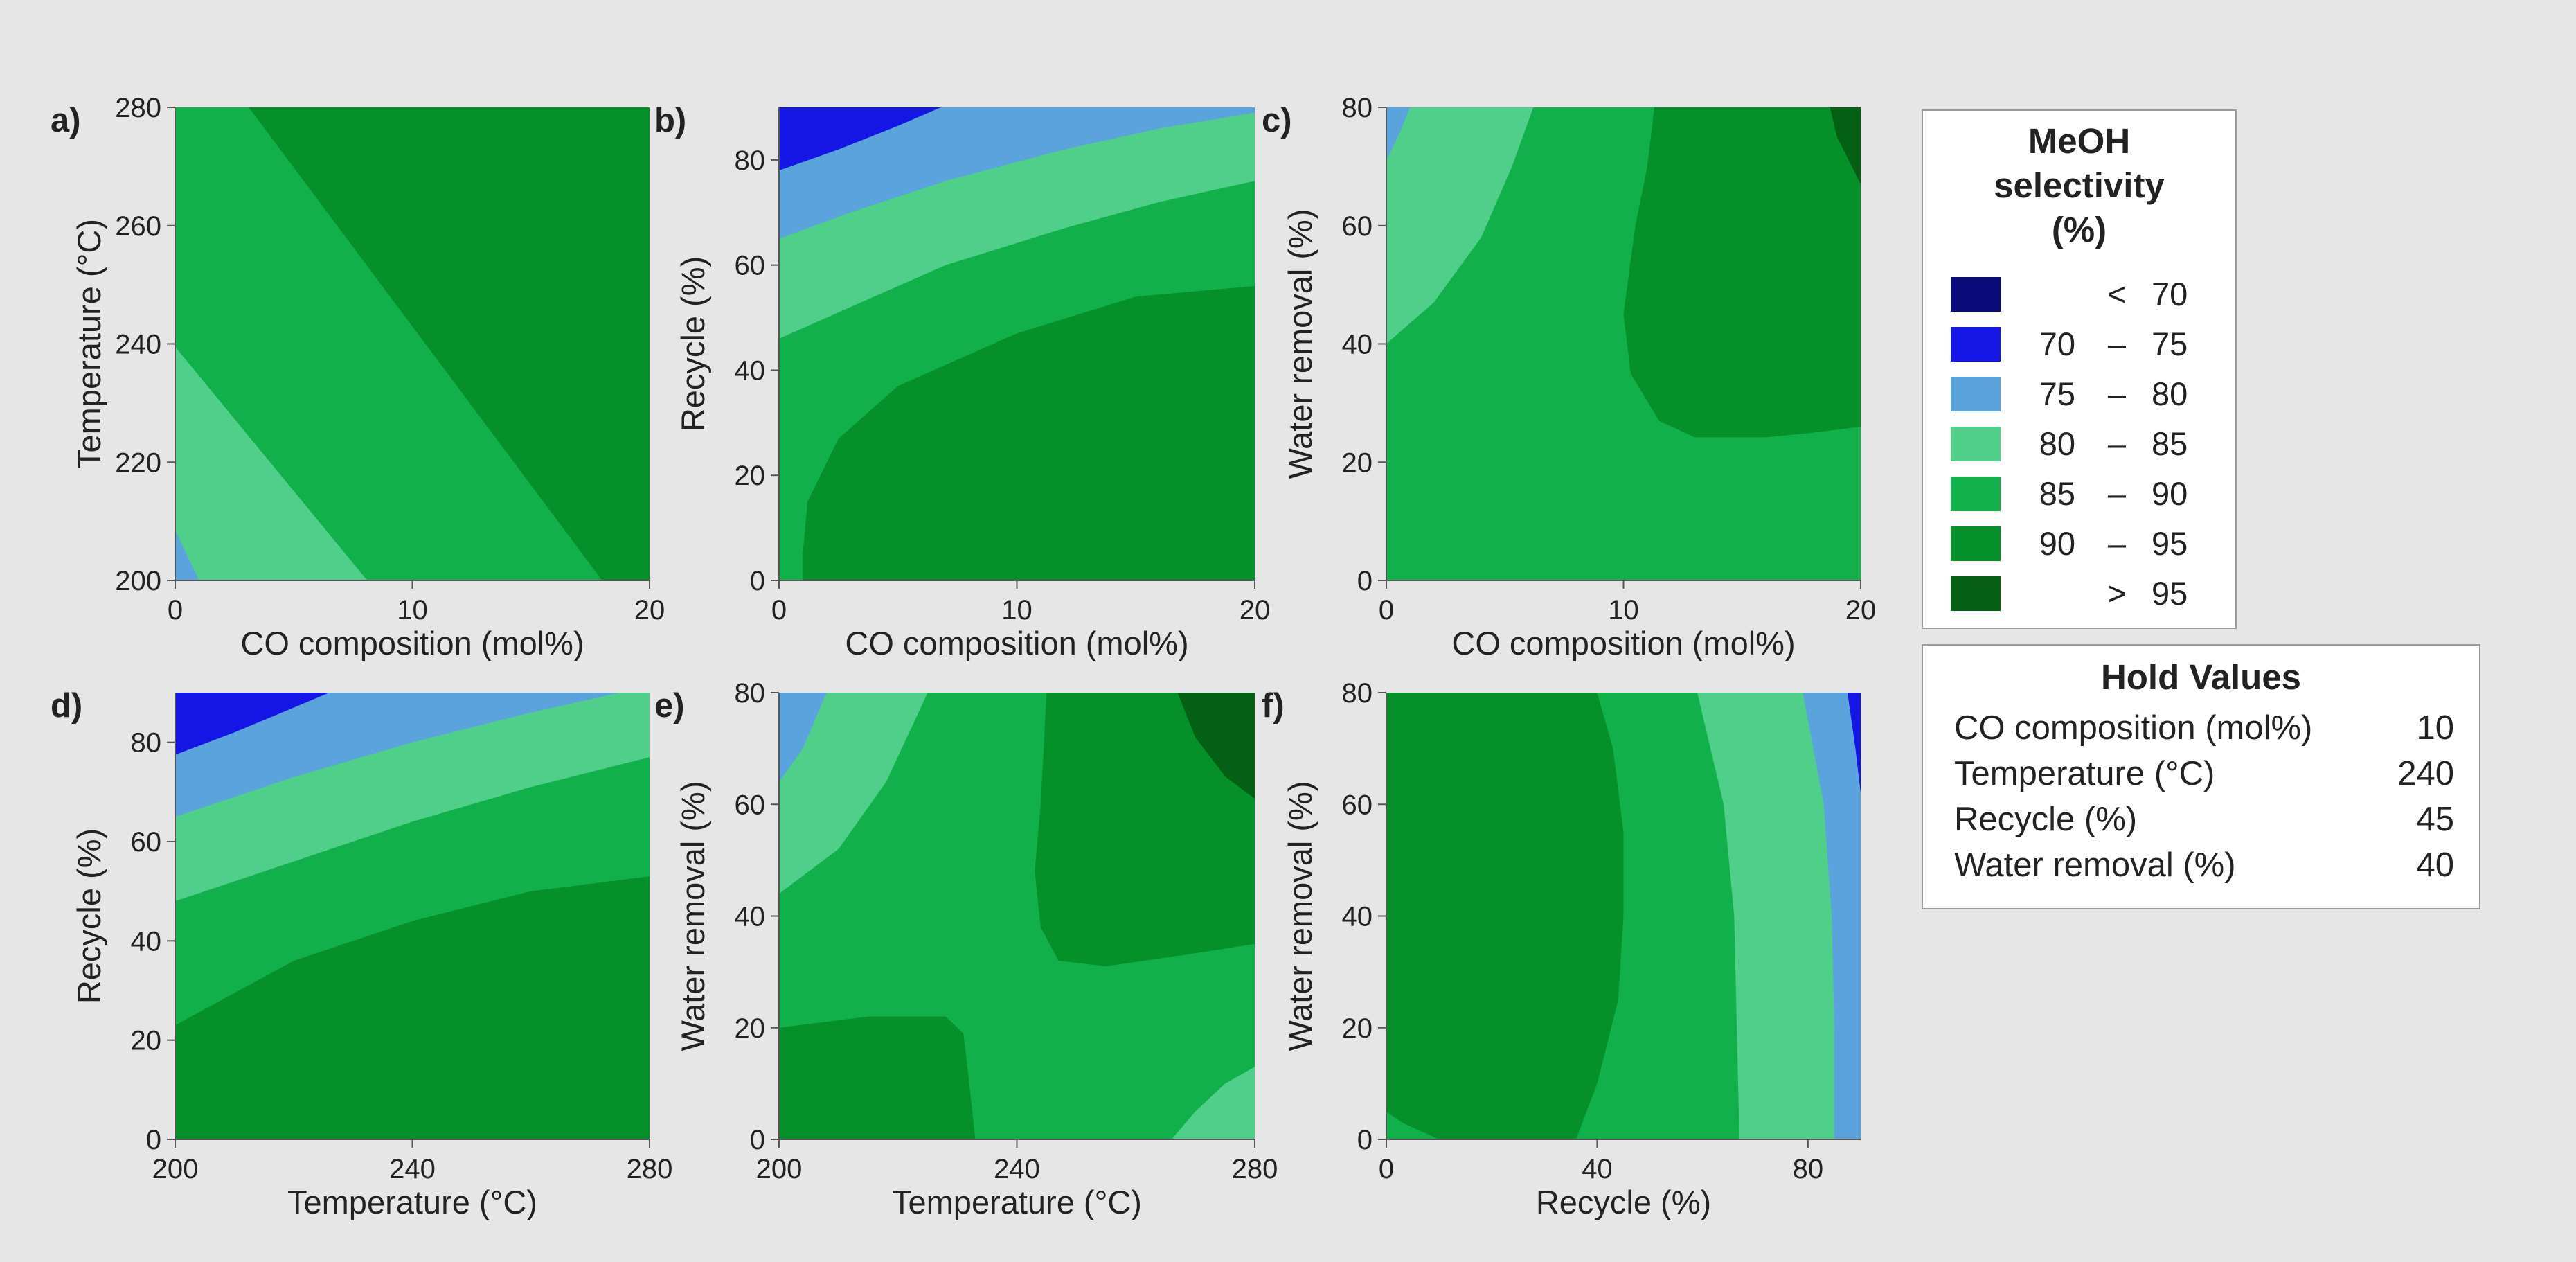 Image resolution: width=2576 pixels, height=1262 pixels. Describe the element at coordinates (2170, 443) in the screenshot. I see `legend-hi: 85` at that location.